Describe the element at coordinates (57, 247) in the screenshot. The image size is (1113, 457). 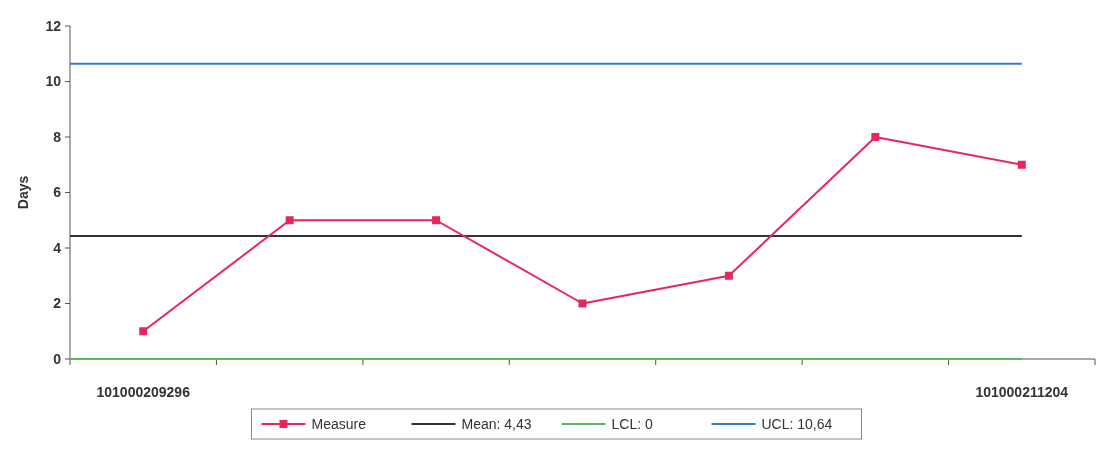
I see `y-tick-label: 4` at that location.